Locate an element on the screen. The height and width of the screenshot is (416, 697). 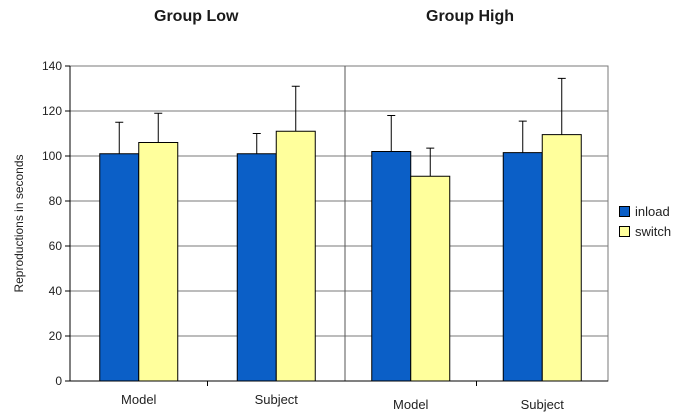
y-tick-label: 100 is located at coordinates (52, 156).